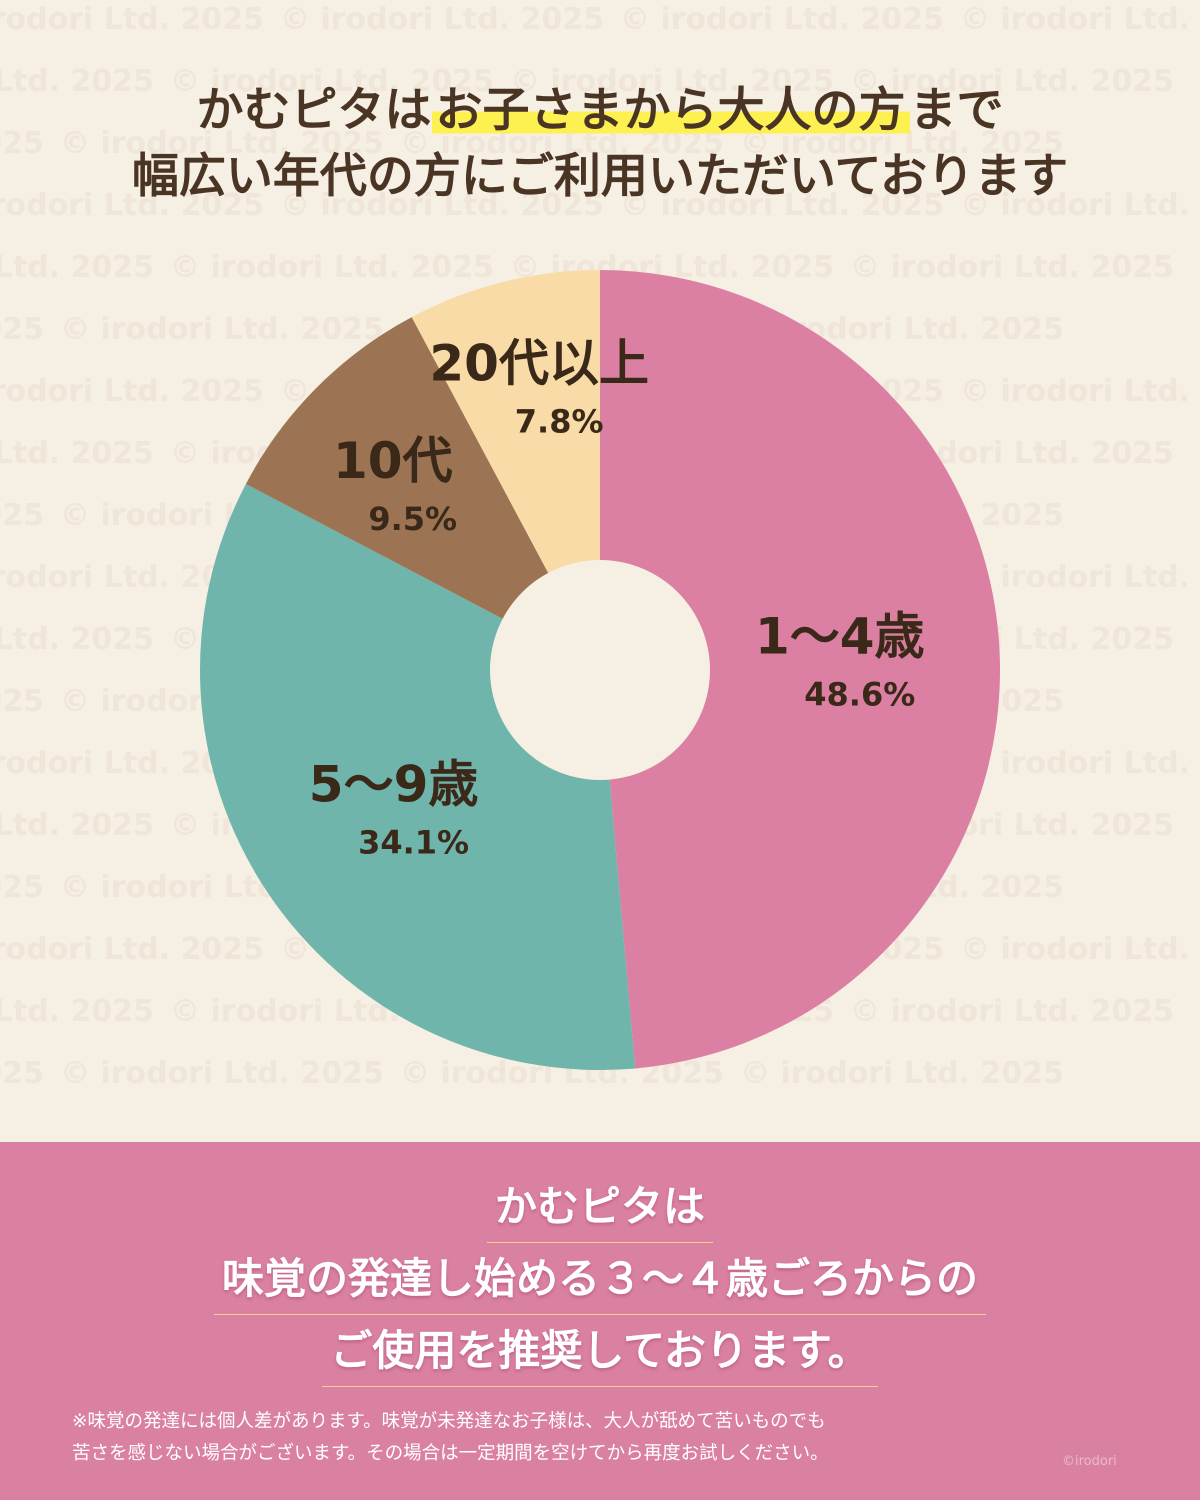  I want to click on recommendation-line-1: かむピタは, so click(600, 1210).